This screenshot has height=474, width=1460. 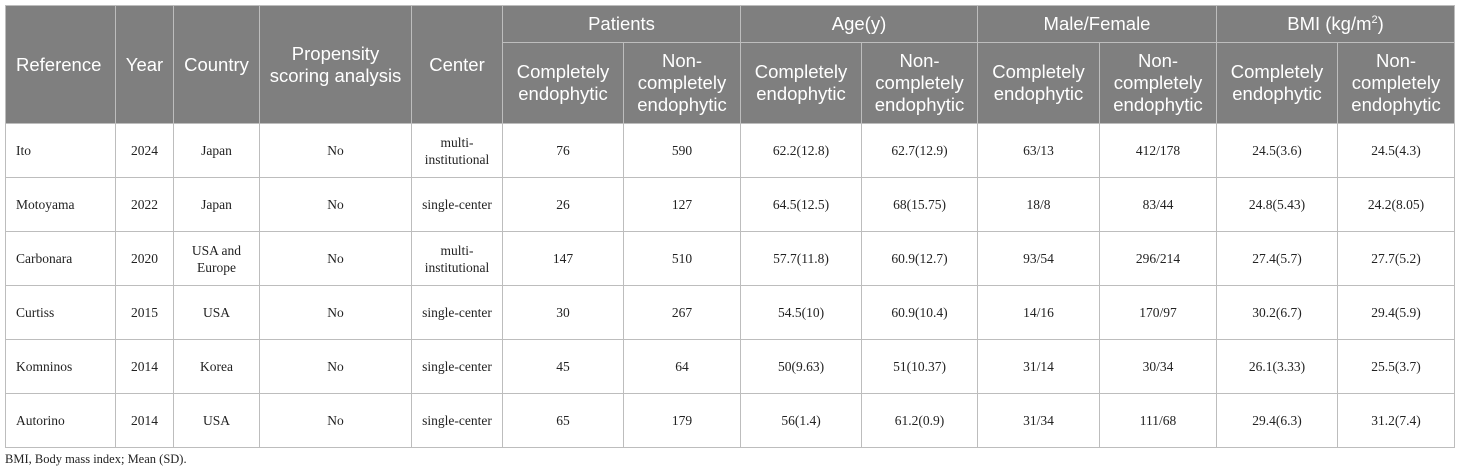 What do you see at coordinates (96, 459) in the screenshot?
I see `table-footnote: BMI, Body mass index; Mean (SD).` at bounding box center [96, 459].